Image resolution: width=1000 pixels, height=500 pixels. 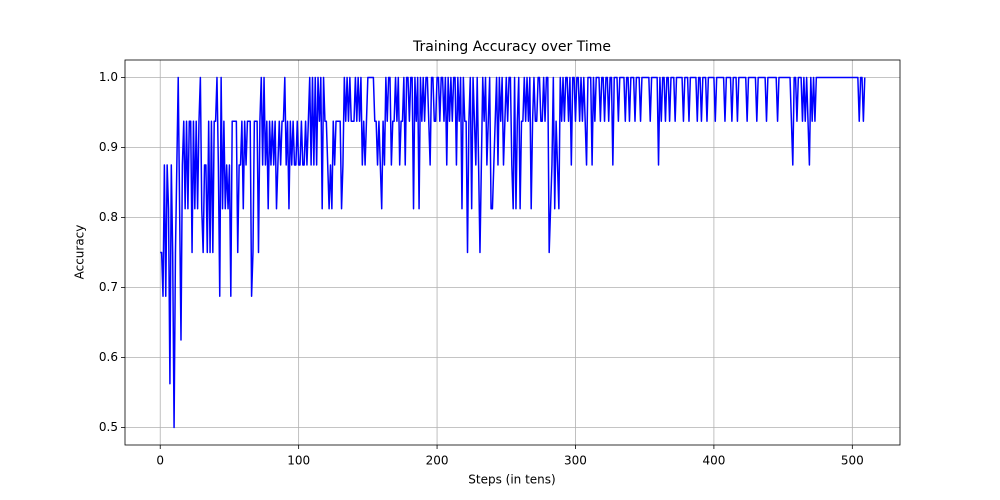 I want to click on x-tick-label: 0, so click(x=160, y=461).